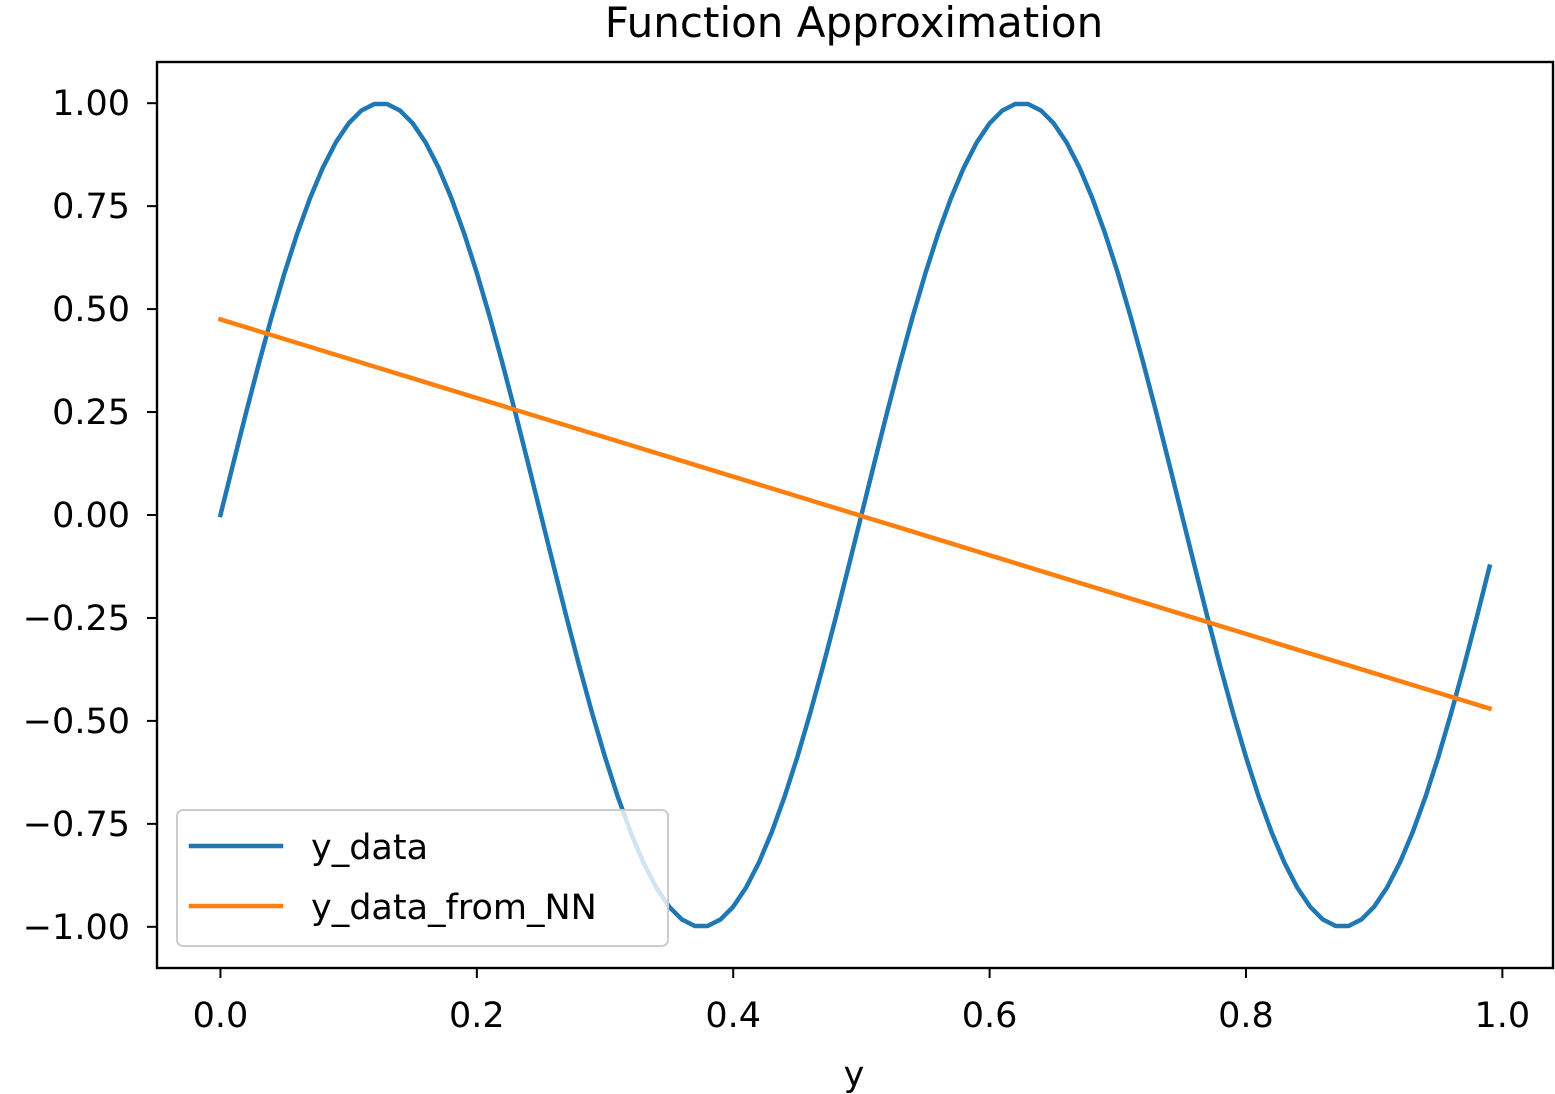 This screenshot has height=1094, width=1555. I want to click on y-tick-label: −0.25, so click(76, 619).